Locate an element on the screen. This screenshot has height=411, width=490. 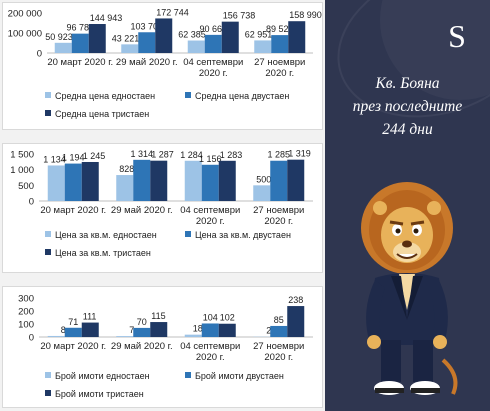
data-label: 102 is located at coordinates (227, 318).